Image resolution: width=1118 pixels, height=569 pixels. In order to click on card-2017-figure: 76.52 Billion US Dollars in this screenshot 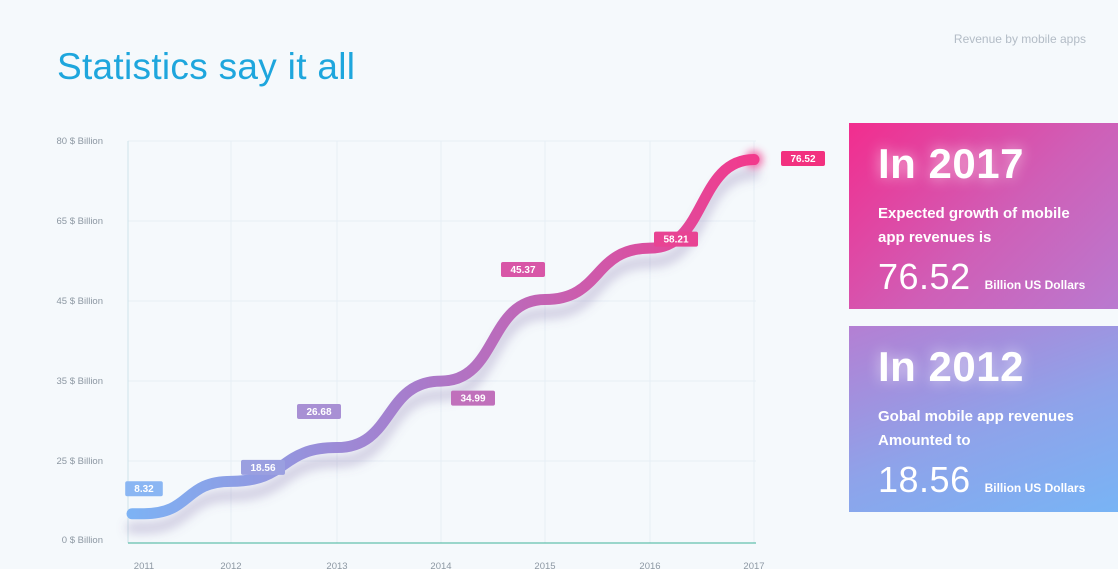, I will do `click(998, 277)`.